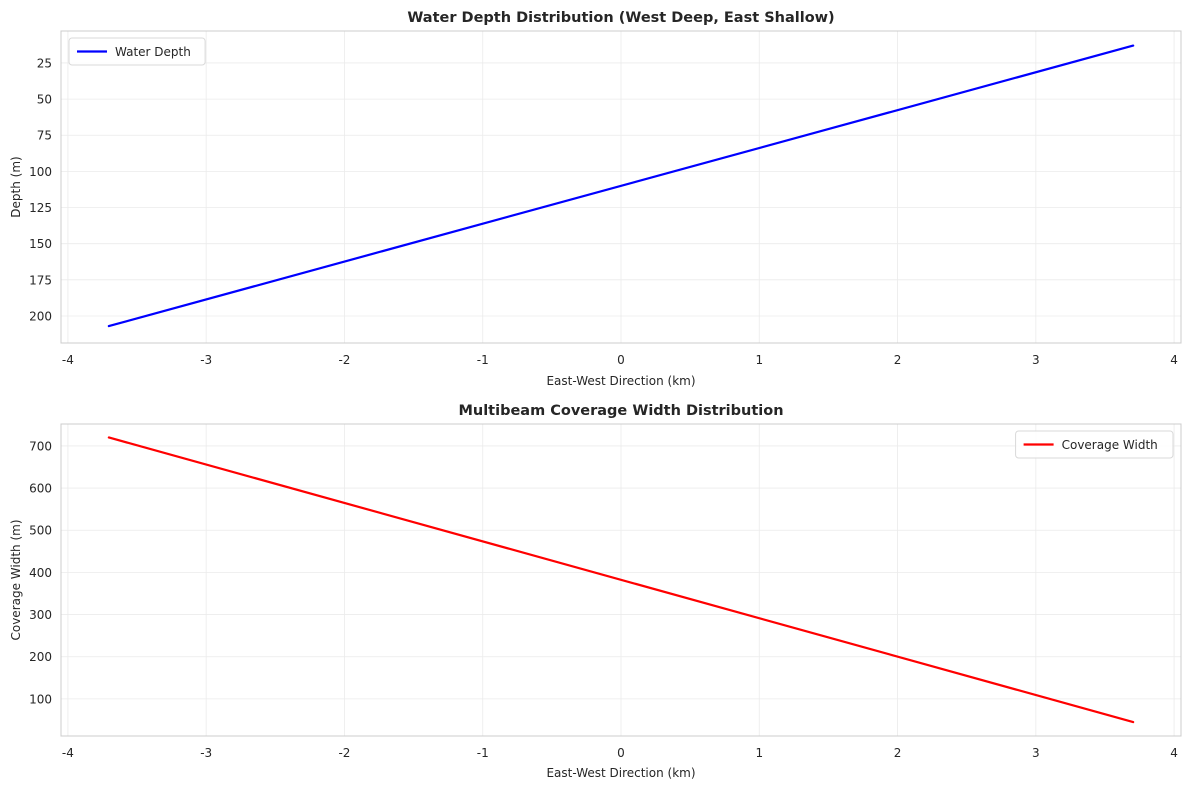 The height and width of the screenshot is (790, 1189). I want to click on depth-chart-y-tick-label: 150, so click(40, 244).